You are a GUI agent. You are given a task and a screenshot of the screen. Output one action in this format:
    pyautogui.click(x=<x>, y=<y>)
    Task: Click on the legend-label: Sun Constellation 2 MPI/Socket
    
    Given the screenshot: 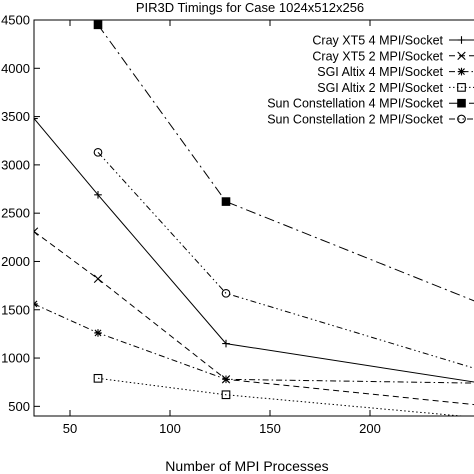 What is the action you would take?
    pyautogui.click(x=355, y=120)
    